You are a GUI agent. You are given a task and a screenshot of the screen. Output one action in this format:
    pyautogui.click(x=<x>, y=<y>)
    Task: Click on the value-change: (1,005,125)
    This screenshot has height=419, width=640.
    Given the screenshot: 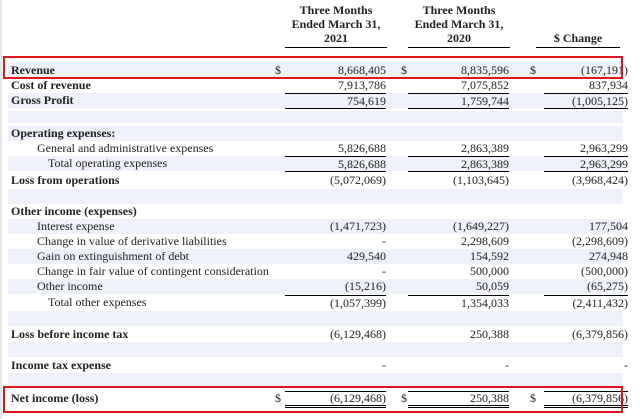 What is the action you would take?
    pyautogui.click(x=586, y=101)
    